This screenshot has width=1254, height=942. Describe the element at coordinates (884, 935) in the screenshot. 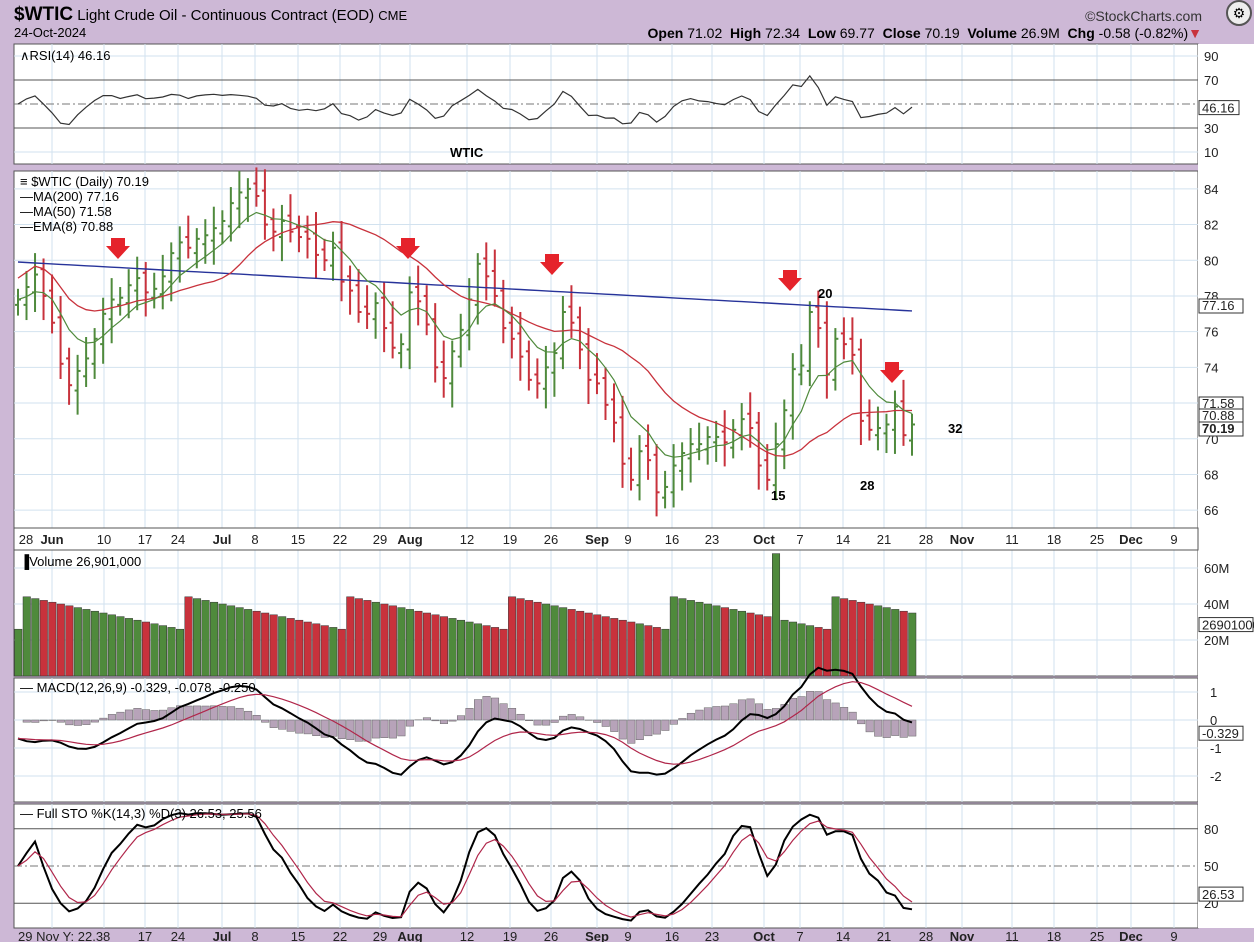

I see `x-tick-bottom: 21` at that location.